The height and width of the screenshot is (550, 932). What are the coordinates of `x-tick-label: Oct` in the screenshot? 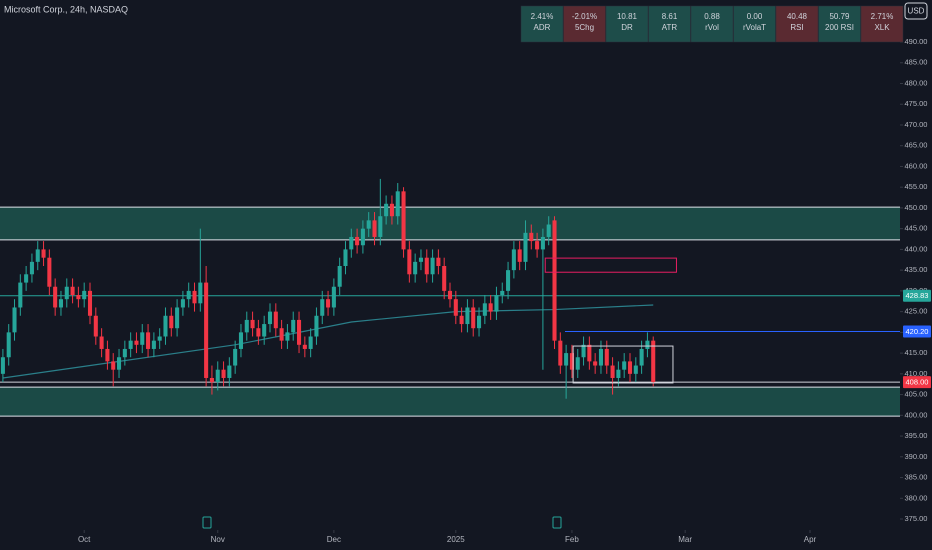 It's located at (84, 539).